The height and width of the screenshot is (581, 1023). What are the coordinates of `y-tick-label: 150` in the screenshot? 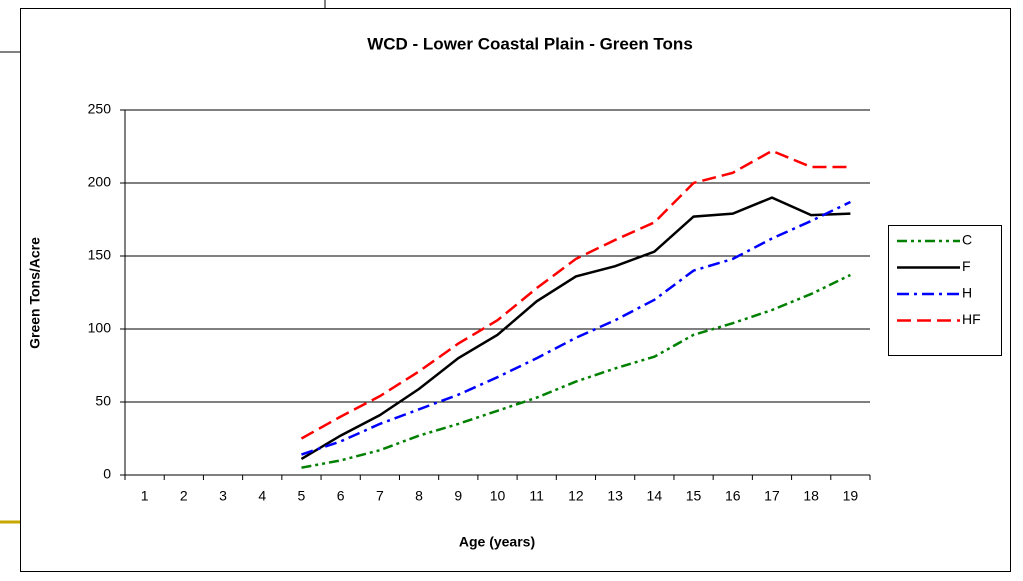 It's located at (100, 255).